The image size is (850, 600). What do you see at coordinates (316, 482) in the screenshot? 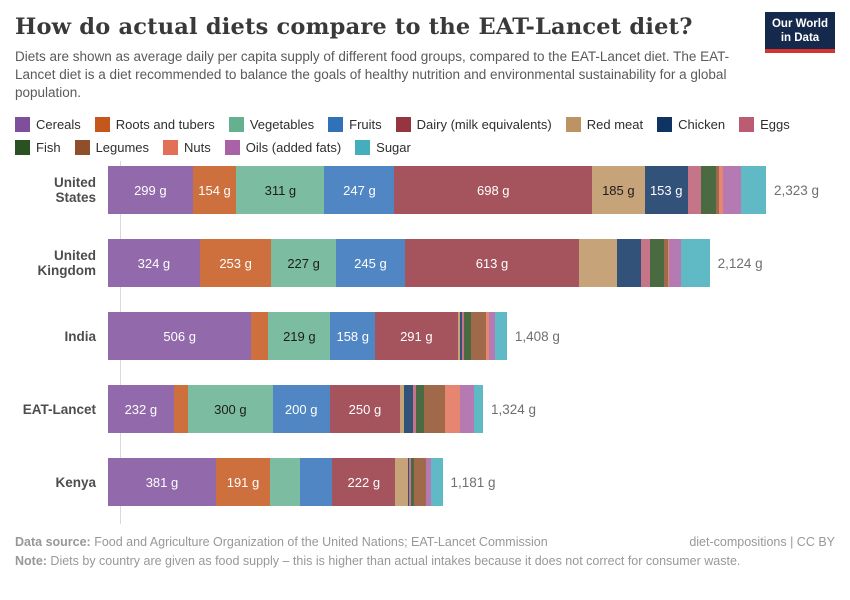
I see `bar-segment-fruits` at bounding box center [316, 482].